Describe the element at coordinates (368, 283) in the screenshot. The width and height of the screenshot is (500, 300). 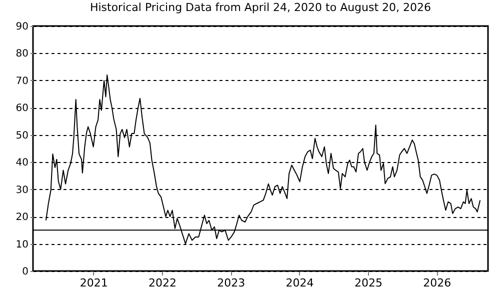
I see `x-tick-label: 2025` at that location.